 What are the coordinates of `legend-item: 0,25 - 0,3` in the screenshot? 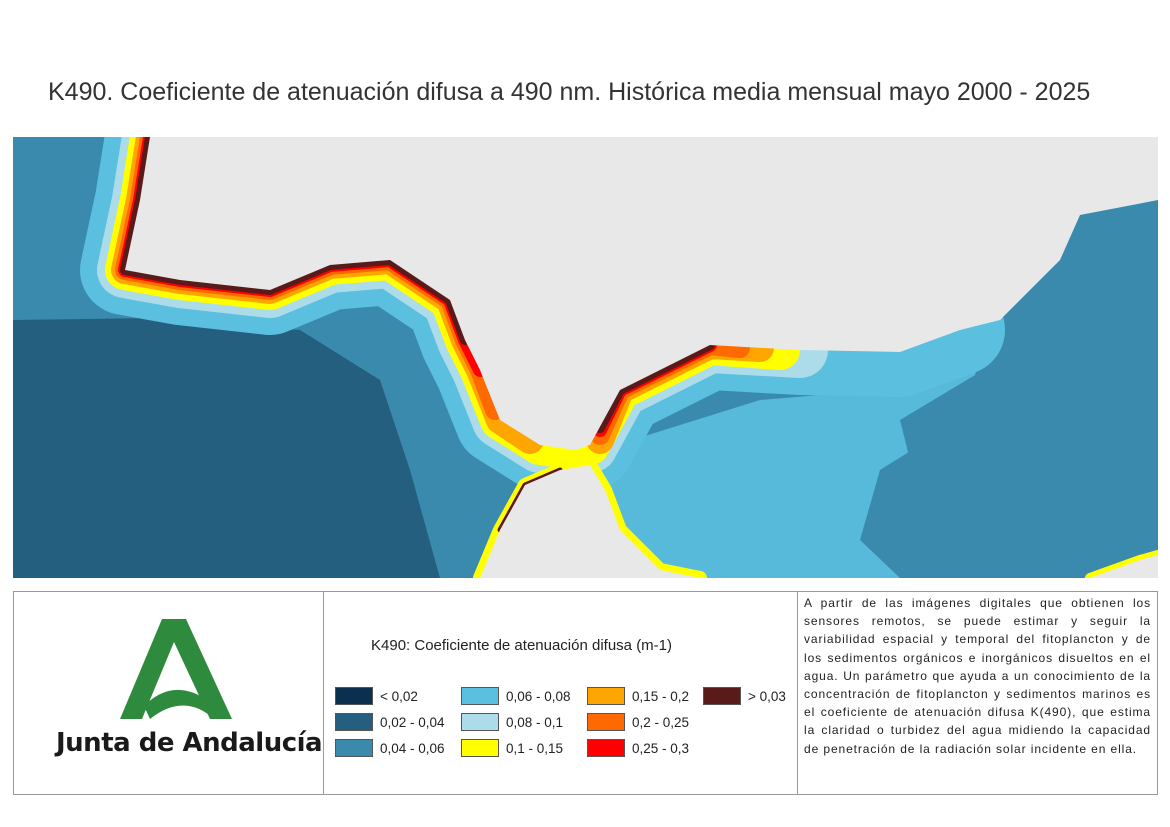 It's located at (638, 748).